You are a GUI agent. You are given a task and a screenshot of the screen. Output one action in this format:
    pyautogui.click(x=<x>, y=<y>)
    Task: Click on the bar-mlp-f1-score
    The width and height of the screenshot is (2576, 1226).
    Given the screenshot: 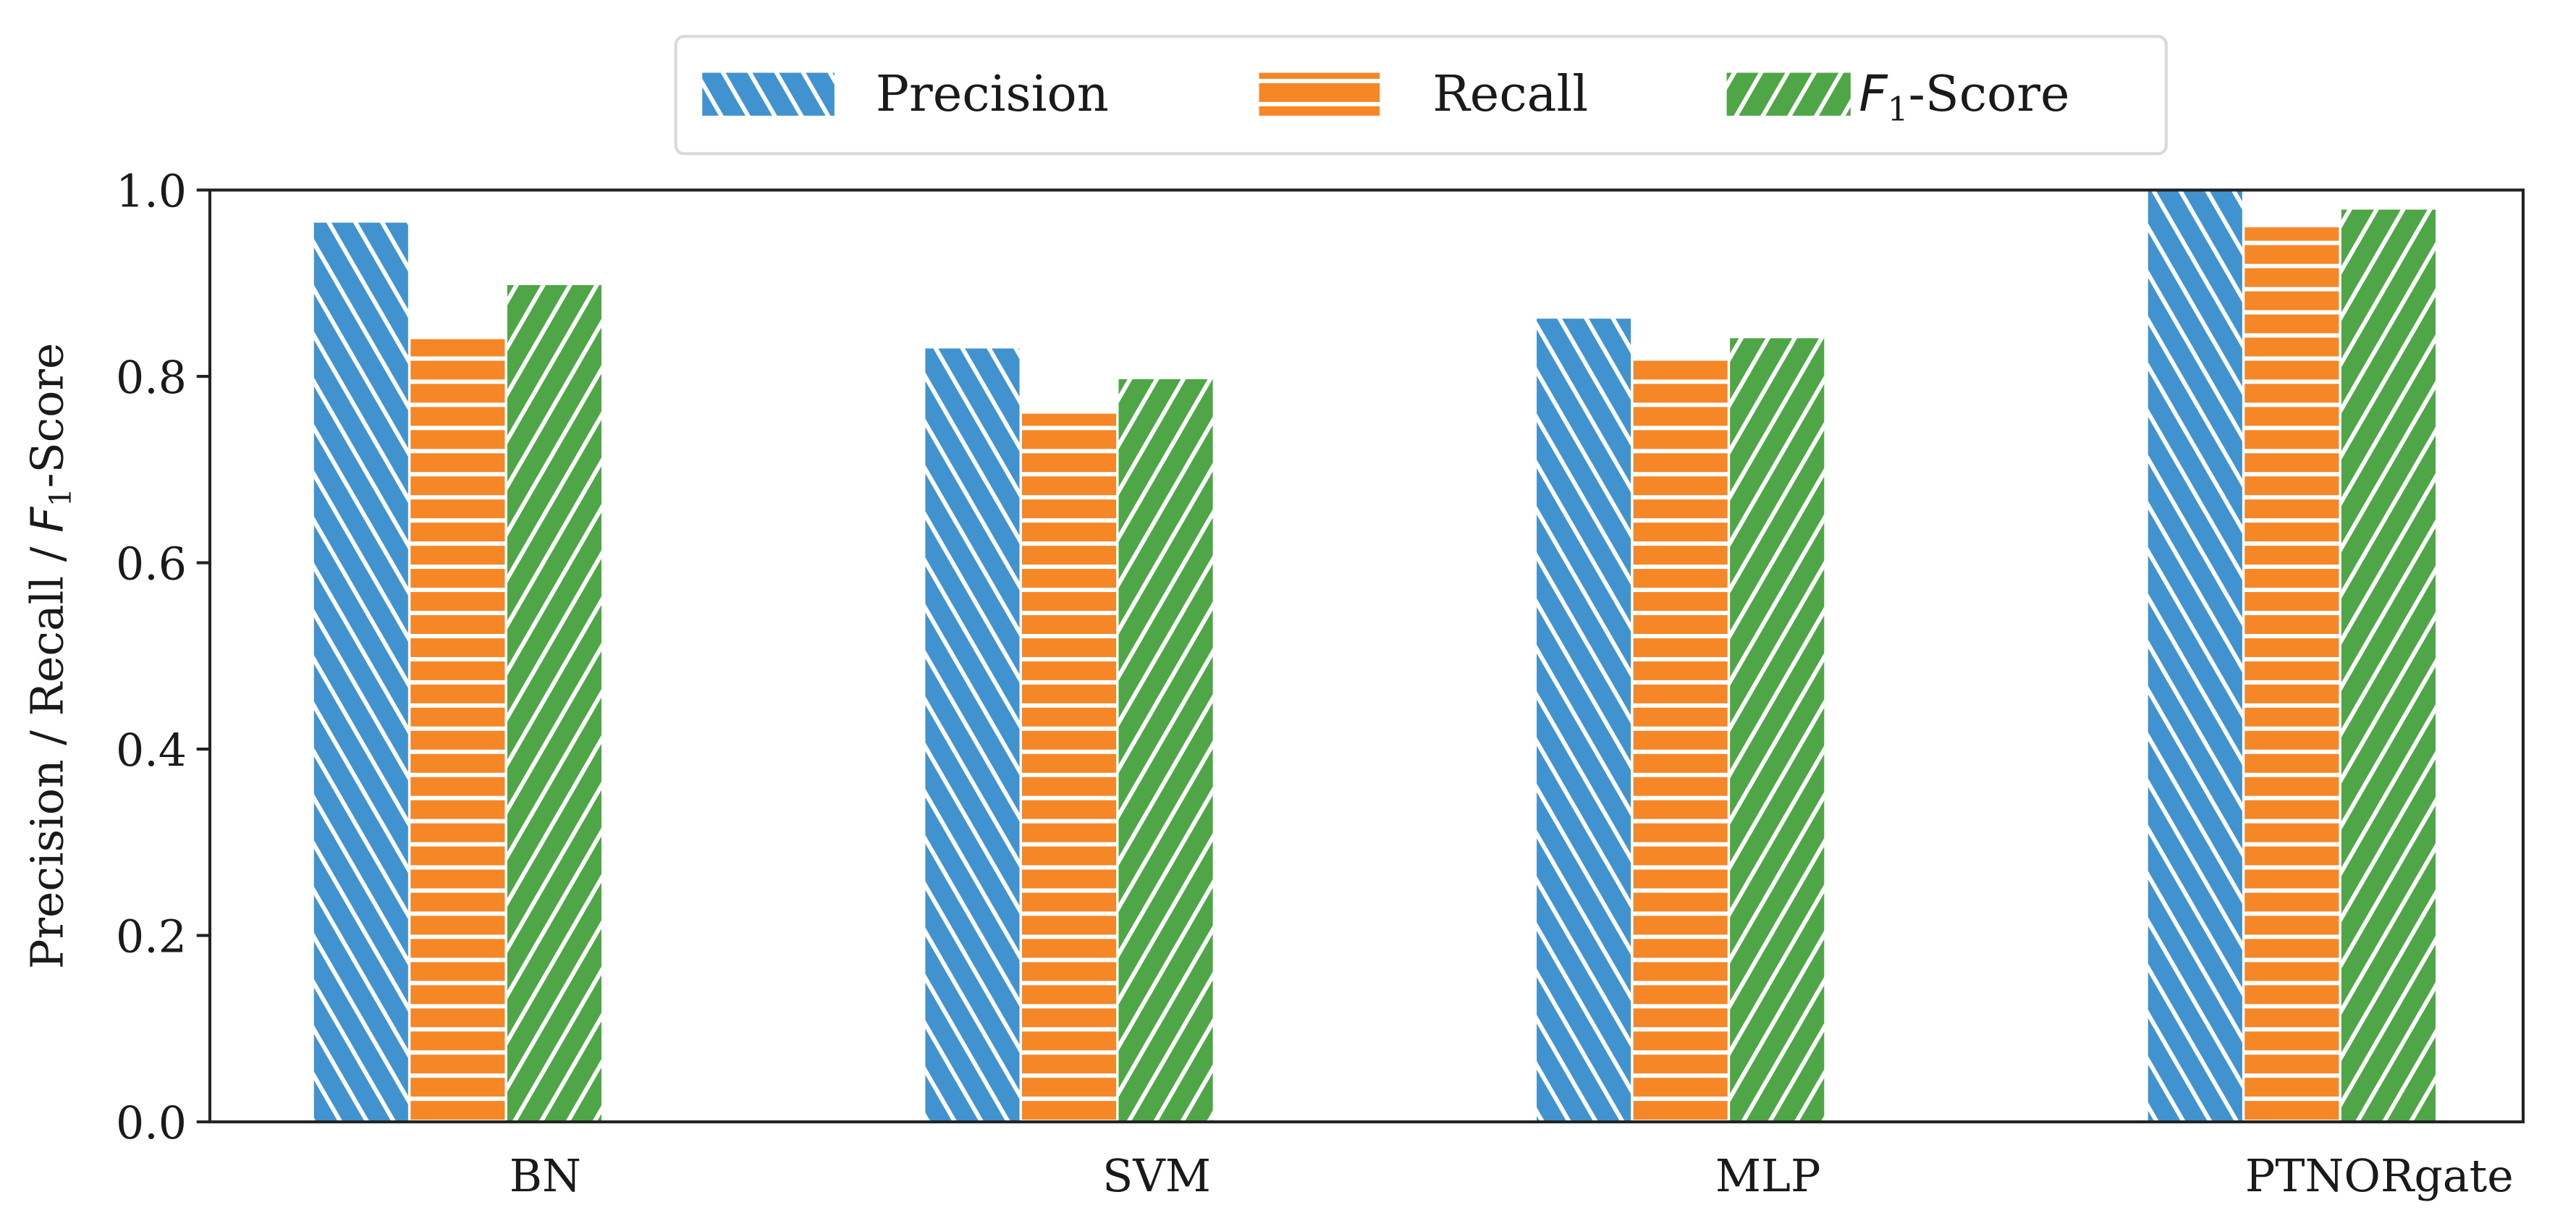 What is the action you would take?
    pyautogui.click(x=1777, y=730)
    